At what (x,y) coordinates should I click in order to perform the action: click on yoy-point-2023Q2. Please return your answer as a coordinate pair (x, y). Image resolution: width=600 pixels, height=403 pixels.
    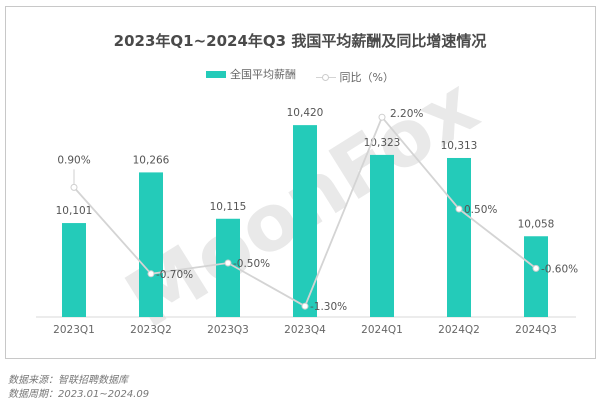
    Looking at the image, I should click on (151, 274).